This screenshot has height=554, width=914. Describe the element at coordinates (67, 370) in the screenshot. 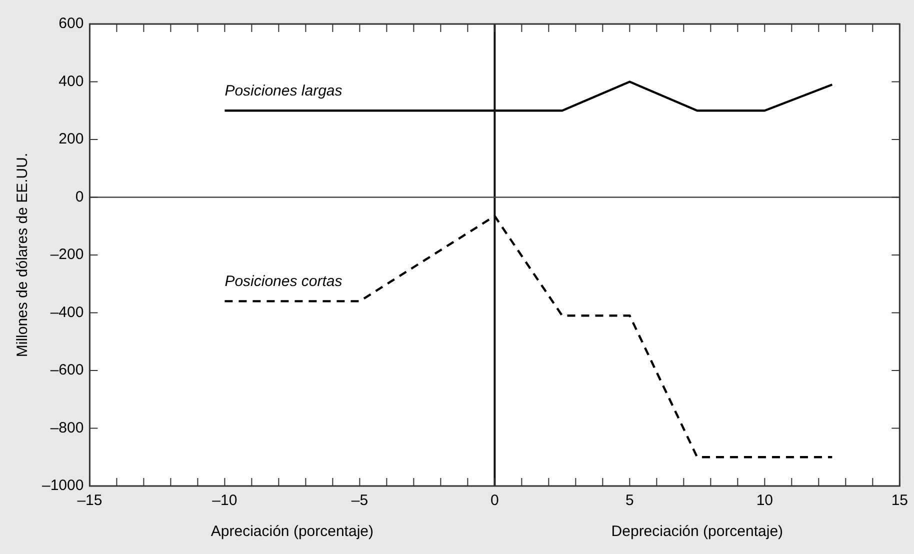

I see `y-tick-label: –600` at that location.